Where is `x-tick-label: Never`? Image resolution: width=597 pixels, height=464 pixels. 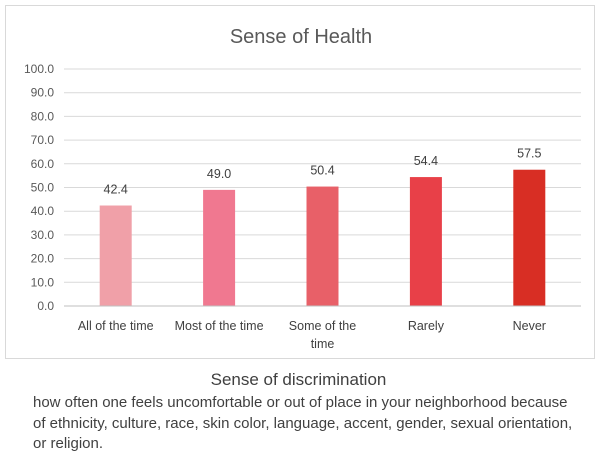
x-tick-label: Never is located at coordinates (529, 326).